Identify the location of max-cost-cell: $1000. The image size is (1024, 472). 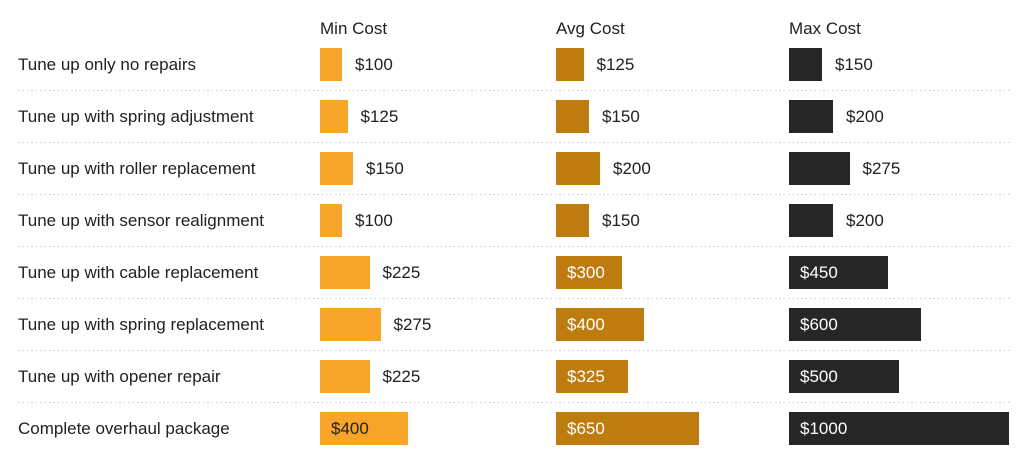
(899, 428).